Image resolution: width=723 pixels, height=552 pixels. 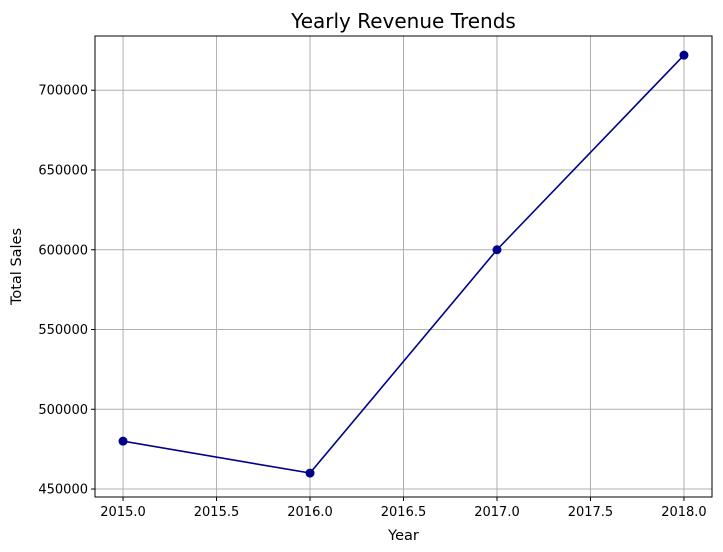 What do you see at coordinates (684, 512) in the screenshot?
I see `x-tick-label: 2018.0` at bounding box center [684, 512].